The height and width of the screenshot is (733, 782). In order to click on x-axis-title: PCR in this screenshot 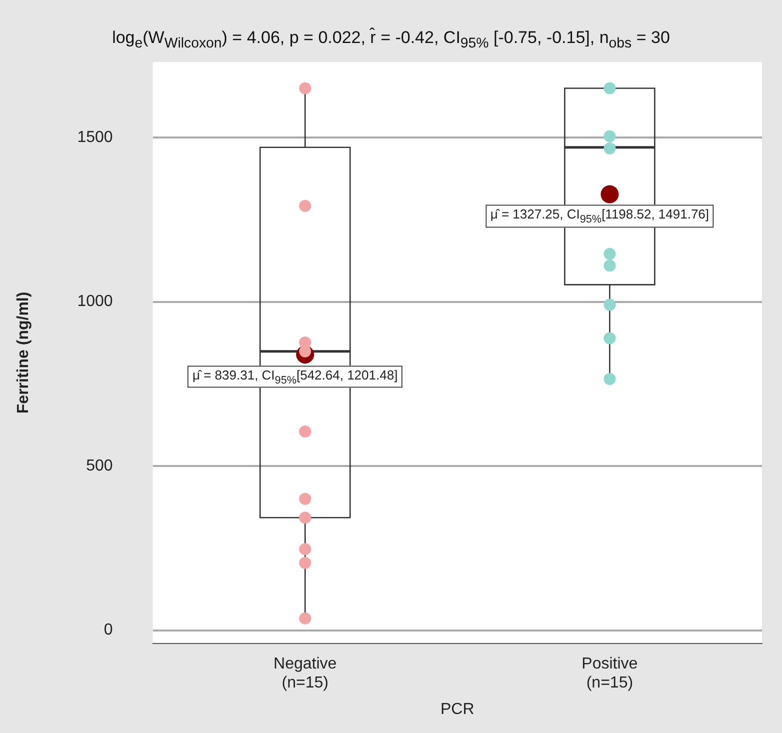, I will do `click(457, 709)`.